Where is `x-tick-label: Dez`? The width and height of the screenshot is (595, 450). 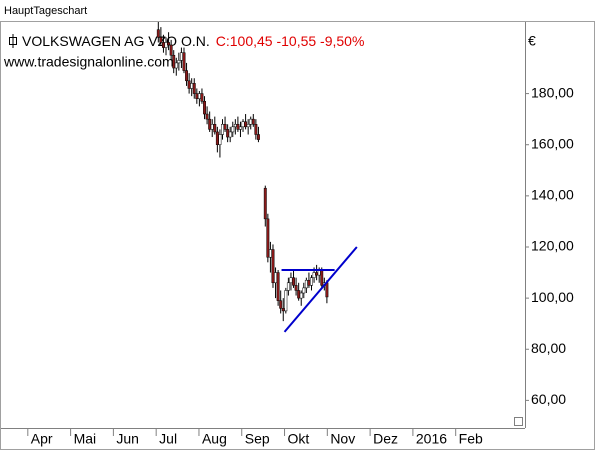 x-tick-label: Dez is located at coordinates (385, 439).